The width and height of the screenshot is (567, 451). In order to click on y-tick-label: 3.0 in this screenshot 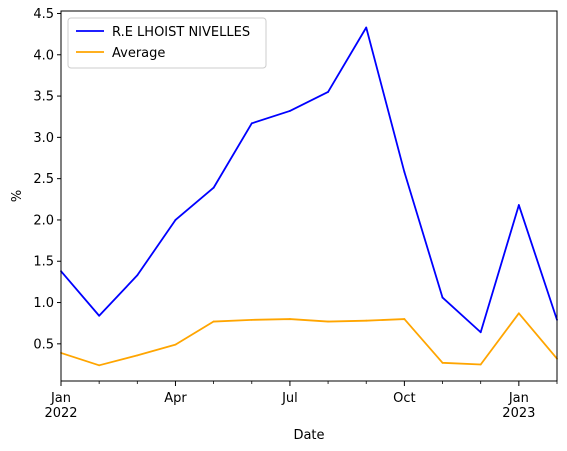, I will do `click(43, 138)`.